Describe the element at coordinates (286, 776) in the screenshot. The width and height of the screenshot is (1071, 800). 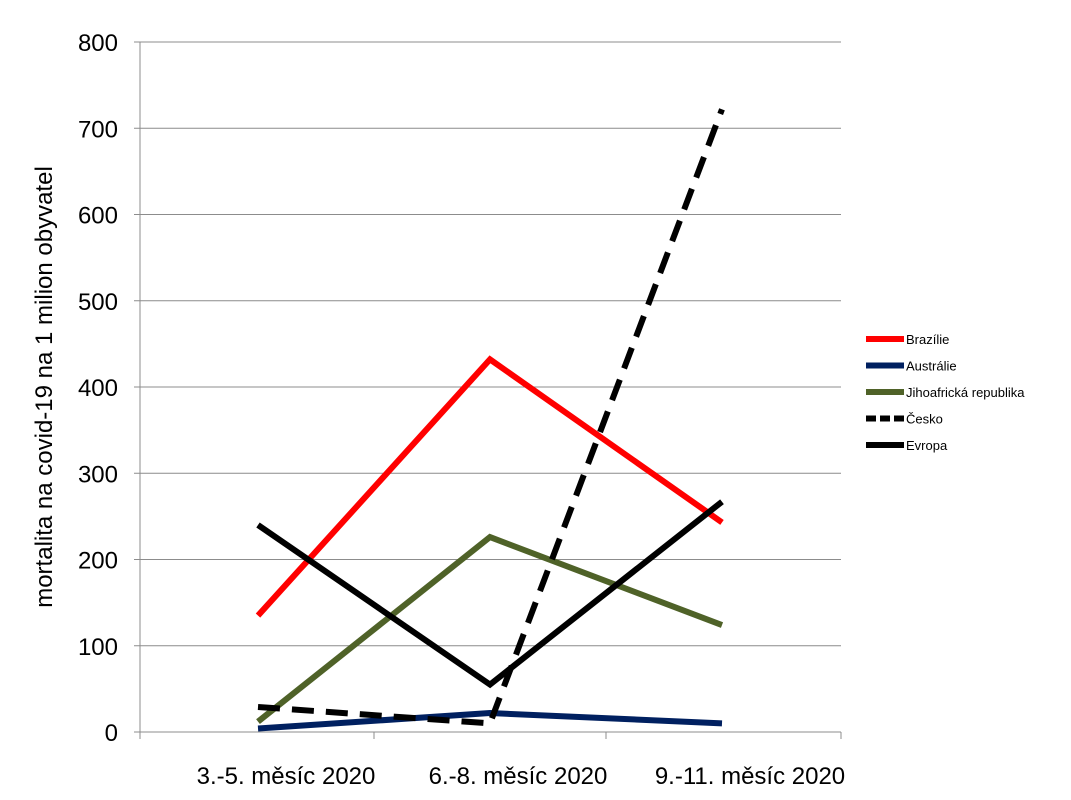
I see `x-tick-label: 3.-5. měsíc 2020` at that location.